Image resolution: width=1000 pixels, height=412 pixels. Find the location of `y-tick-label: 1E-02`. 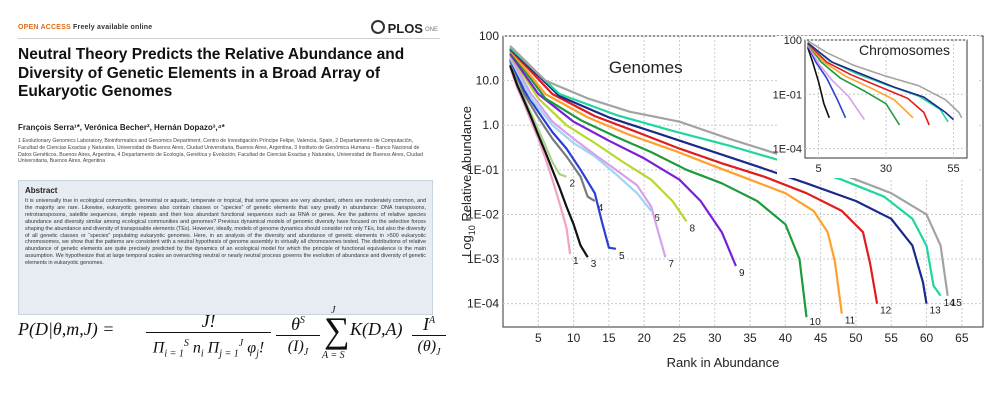

y-tick-label: 1E-02 is located at coordinates (483, 214).